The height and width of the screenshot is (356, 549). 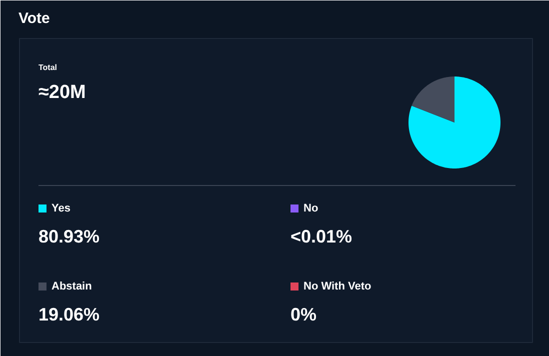 I want to click on legend-label: Abstain, so click(x=72, y=286).